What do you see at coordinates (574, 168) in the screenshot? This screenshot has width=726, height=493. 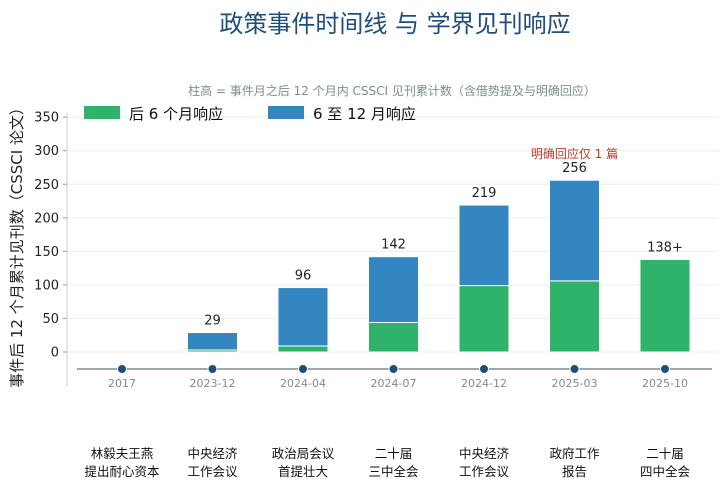 I see `total-label: 256` at bounding box center [574, 168].